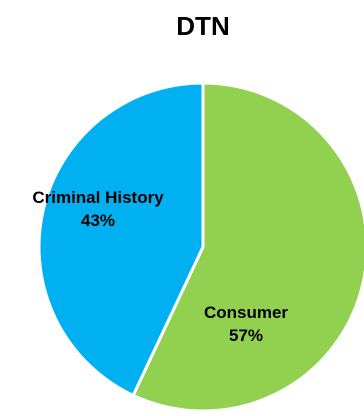 This screenshot has width=364, height=416. Describe the element at coordinates (246, 312) in the screenshot. I see `slice-label-name: Consumer` at that location.